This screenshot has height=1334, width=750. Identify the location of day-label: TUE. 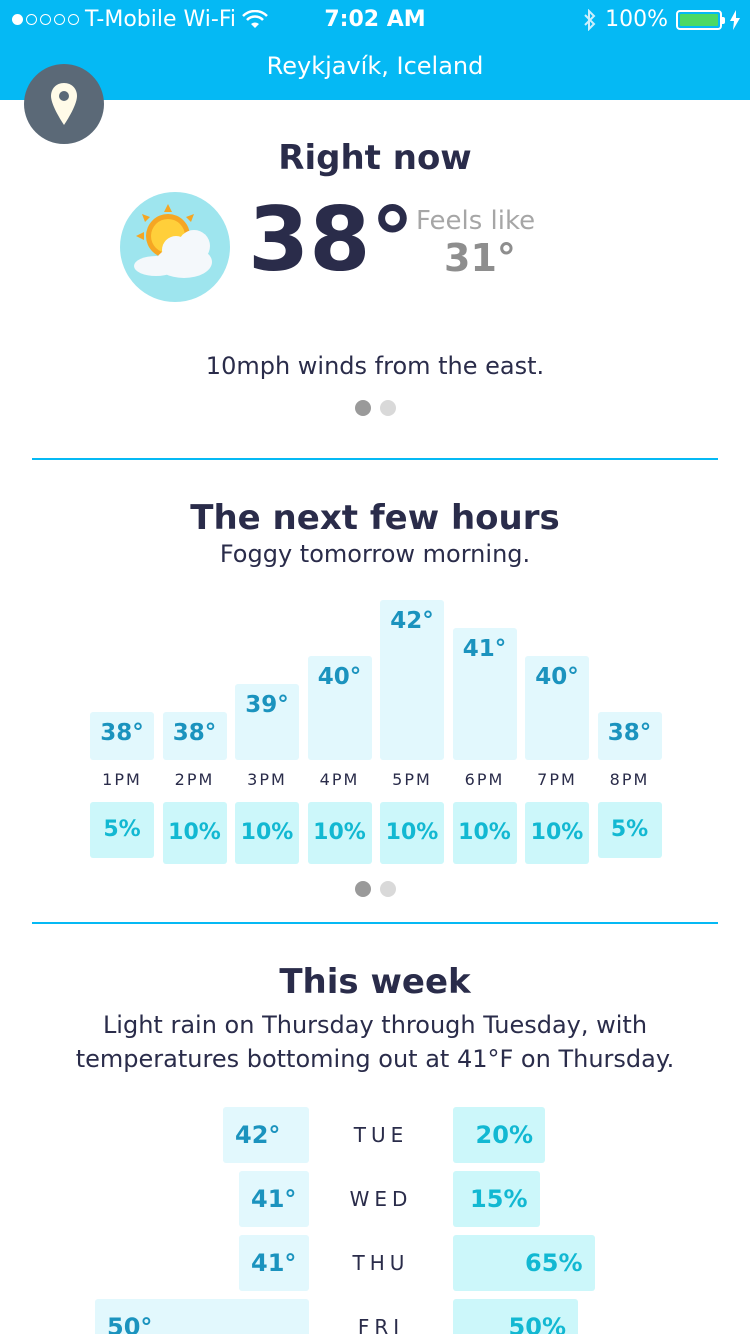
(381, 1135).